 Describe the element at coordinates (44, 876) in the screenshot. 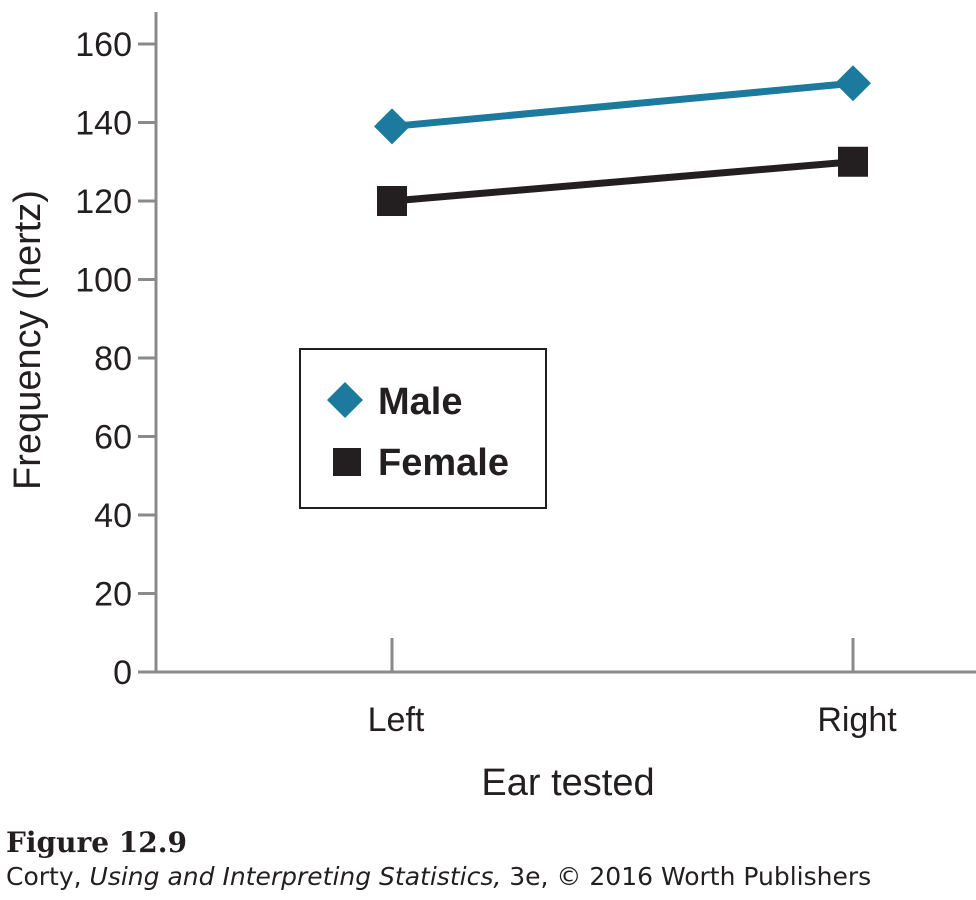

I see `credit-author: Corty,` at that location.